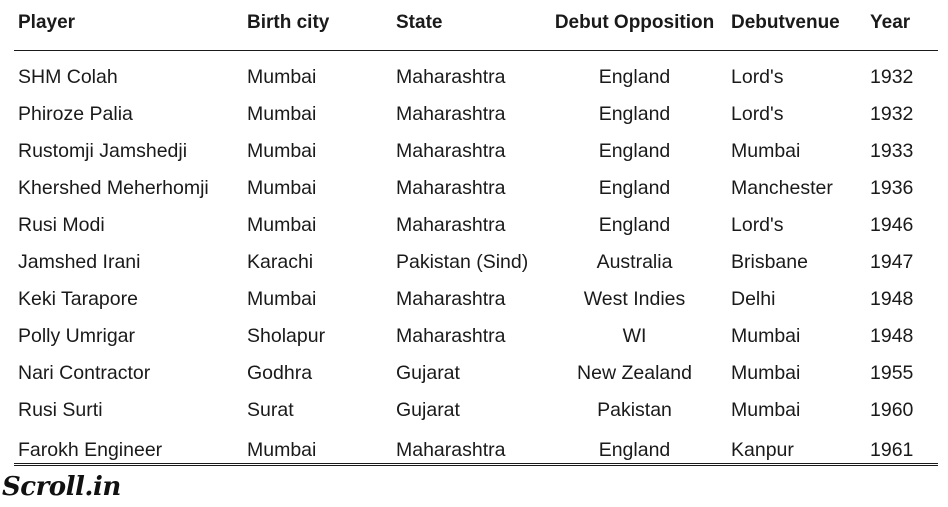 The height and width of the screenshot is (507, 948). I want to click on cell-player: Polly Umrigar, so click(77, 336).